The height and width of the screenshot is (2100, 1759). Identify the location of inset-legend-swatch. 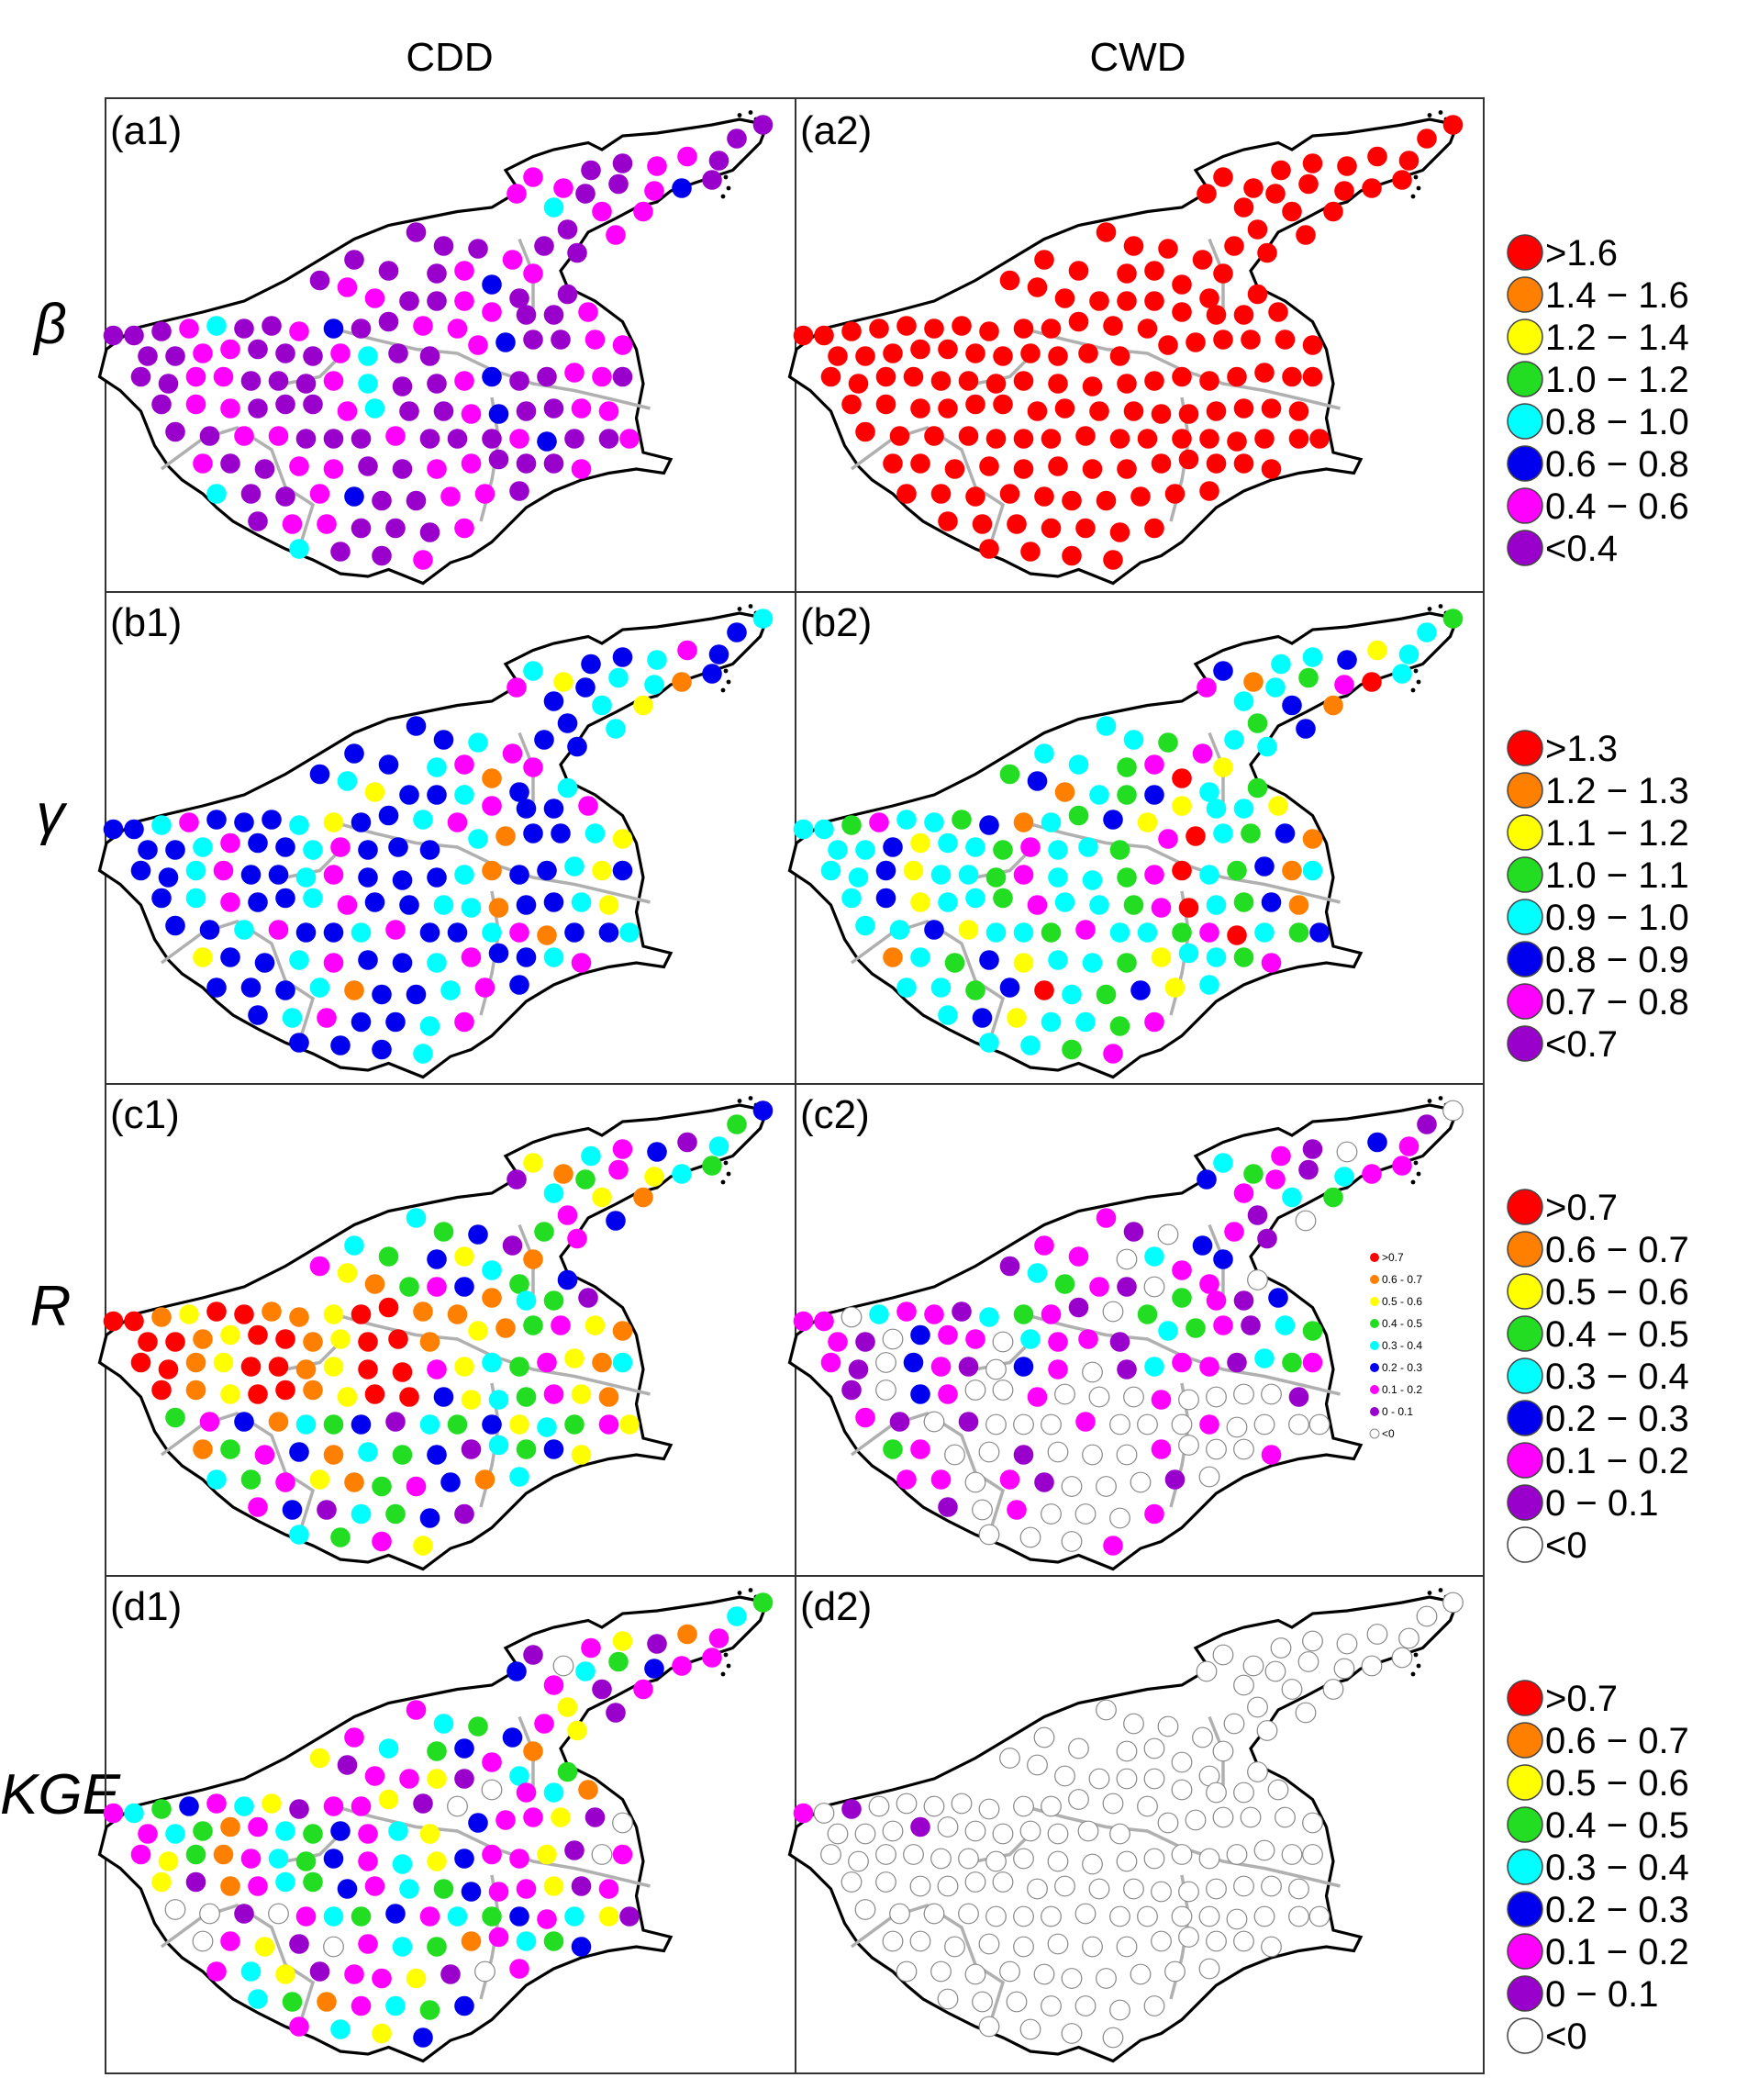
(1374, 1367).